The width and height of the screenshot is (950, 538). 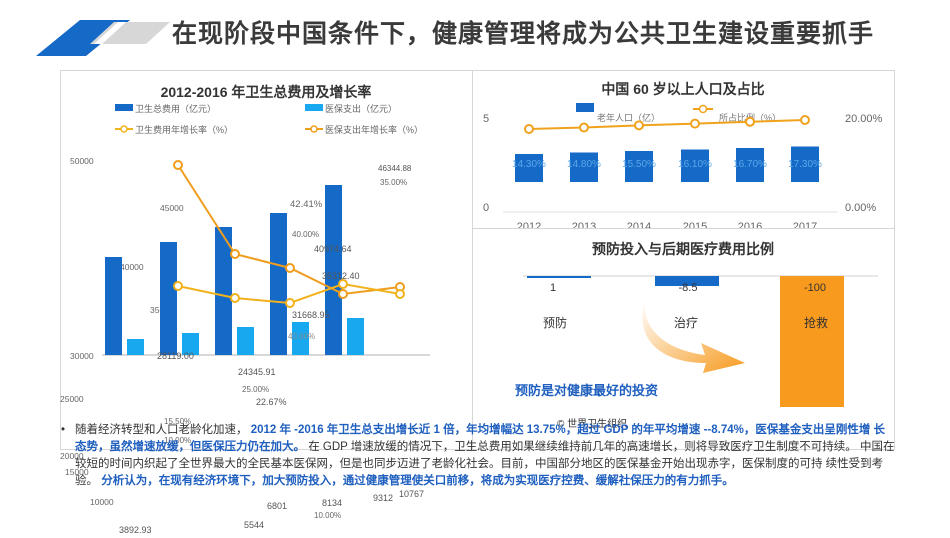 What do you see at coordinates (257, 372) in the screenshot?
I see `data-label: 24345.91` at bounding box center [257, 372].